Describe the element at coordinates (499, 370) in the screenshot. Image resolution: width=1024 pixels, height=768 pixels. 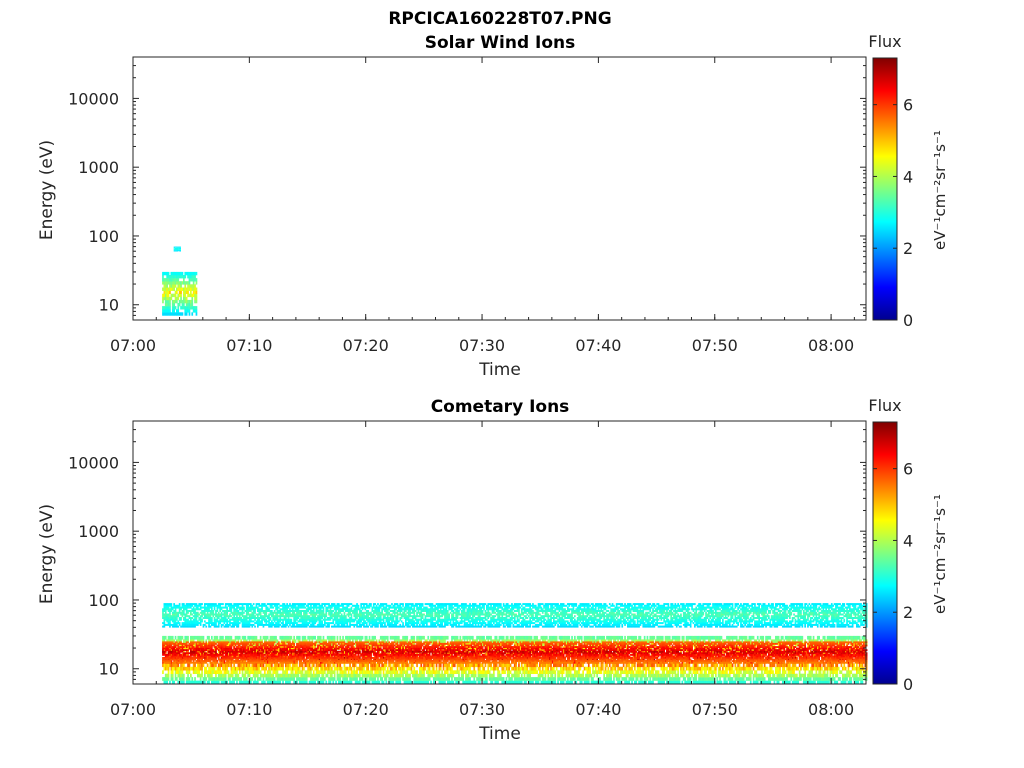
I see `x-axis-label: Time` at that location.